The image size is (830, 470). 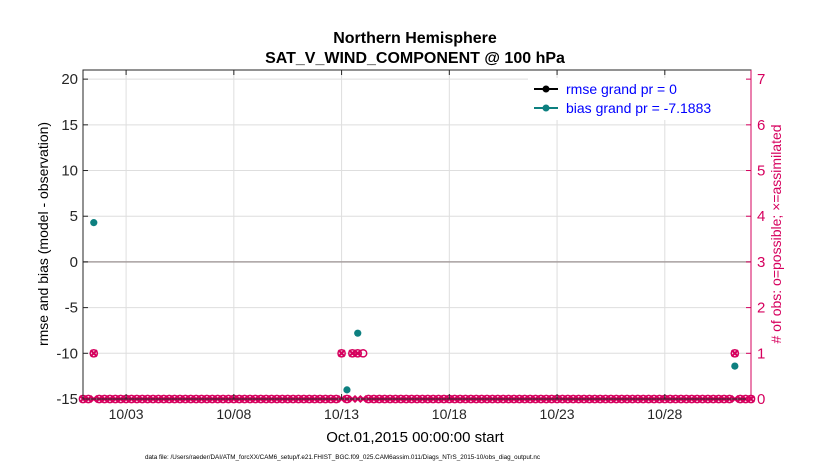 I want to click on right-tick-label: 0, so click(x=761, y=399).